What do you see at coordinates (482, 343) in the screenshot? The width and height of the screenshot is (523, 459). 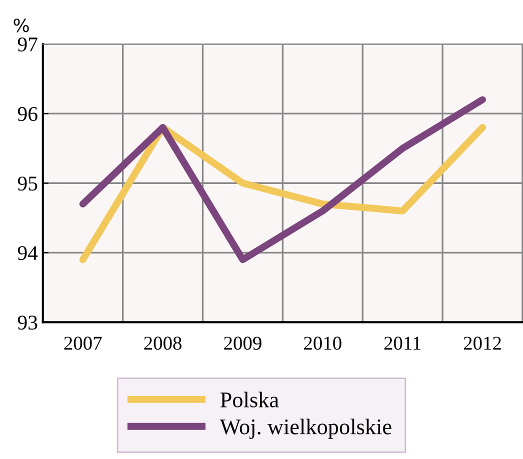 I see `x-tick-label: 2012` at bounding box center [482, 343].